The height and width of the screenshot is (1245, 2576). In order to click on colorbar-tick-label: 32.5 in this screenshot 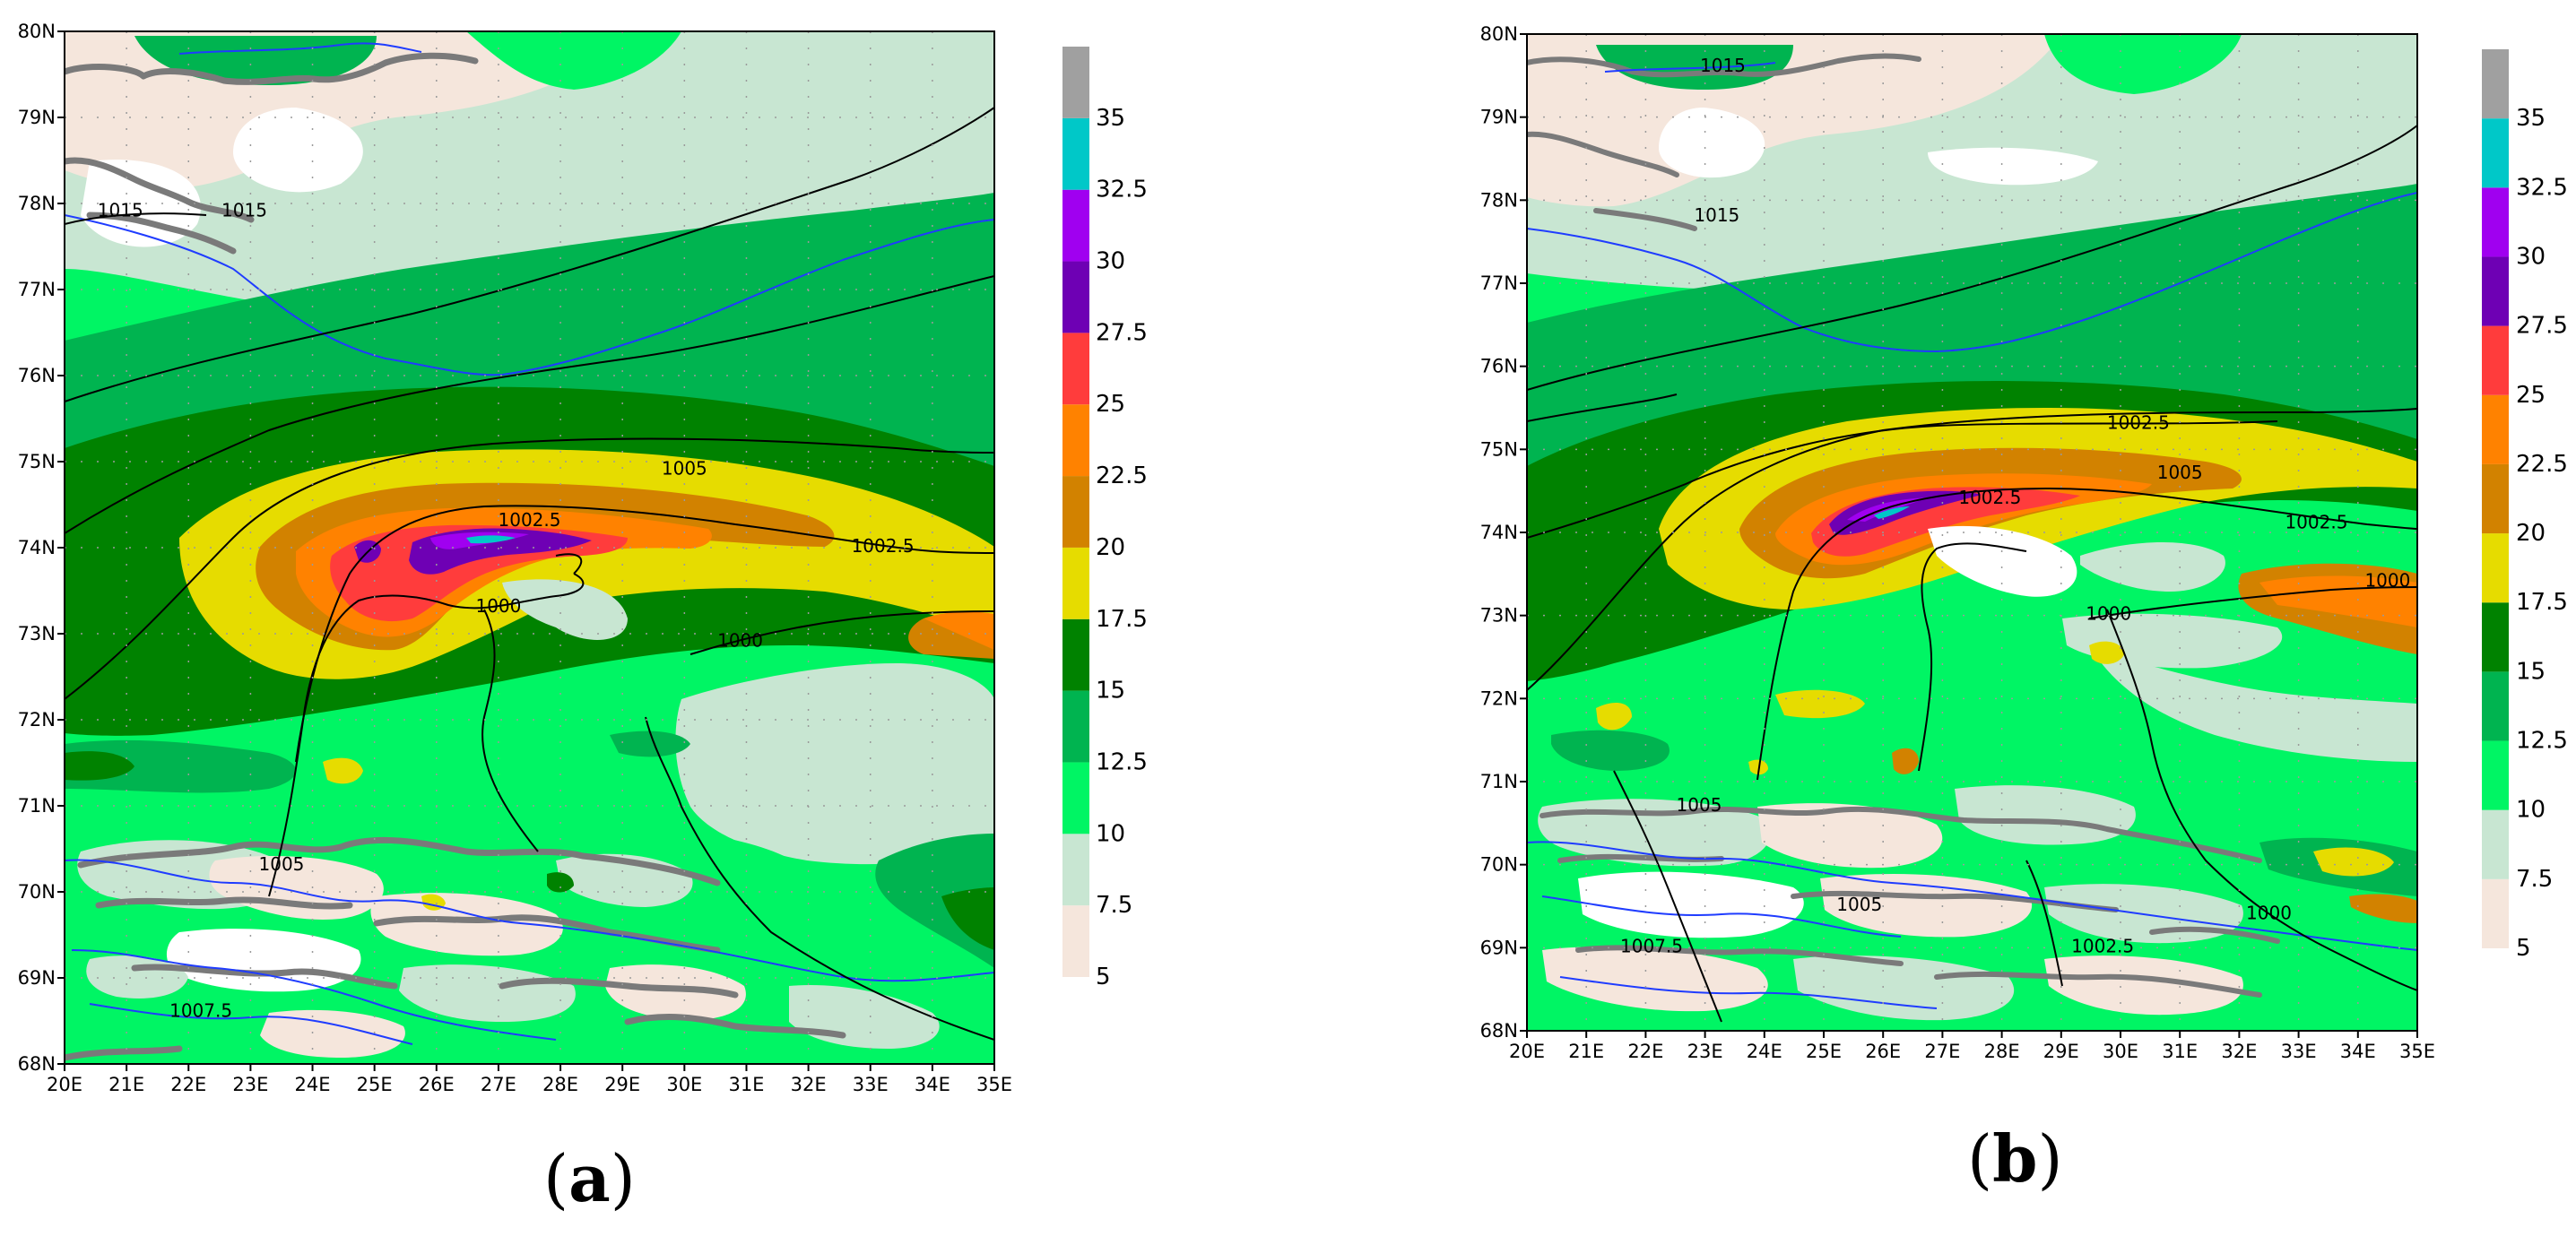, I will do `click(1122, 190)`.